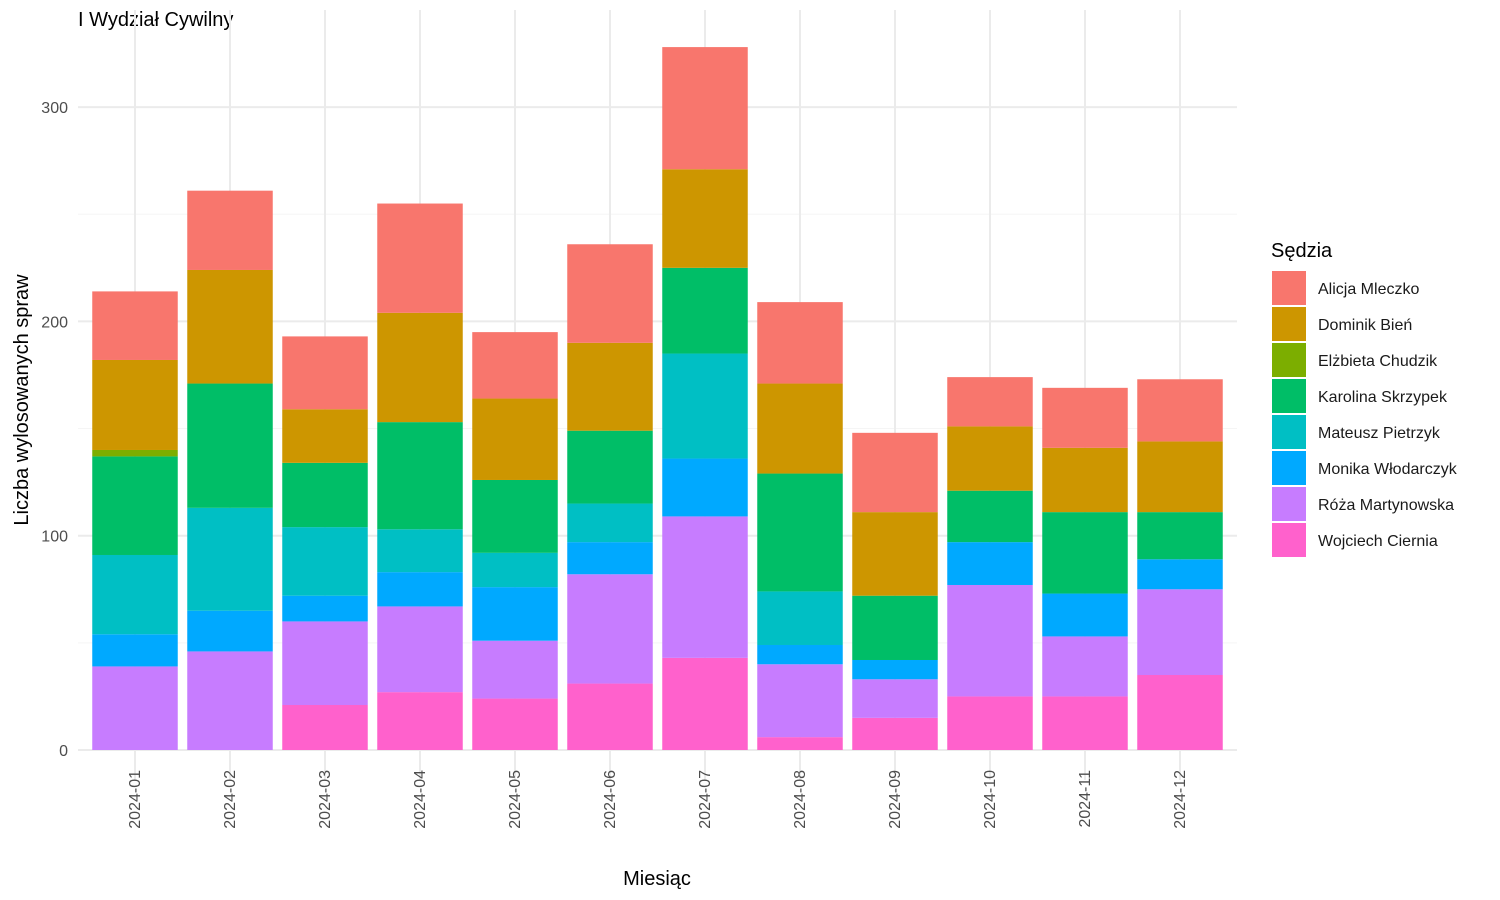 The height and width of the screenshot is (900, 1500). Describe the element at coordinates (54, 537) in the screenshot. I see `y-tick-label: 100` at that location.